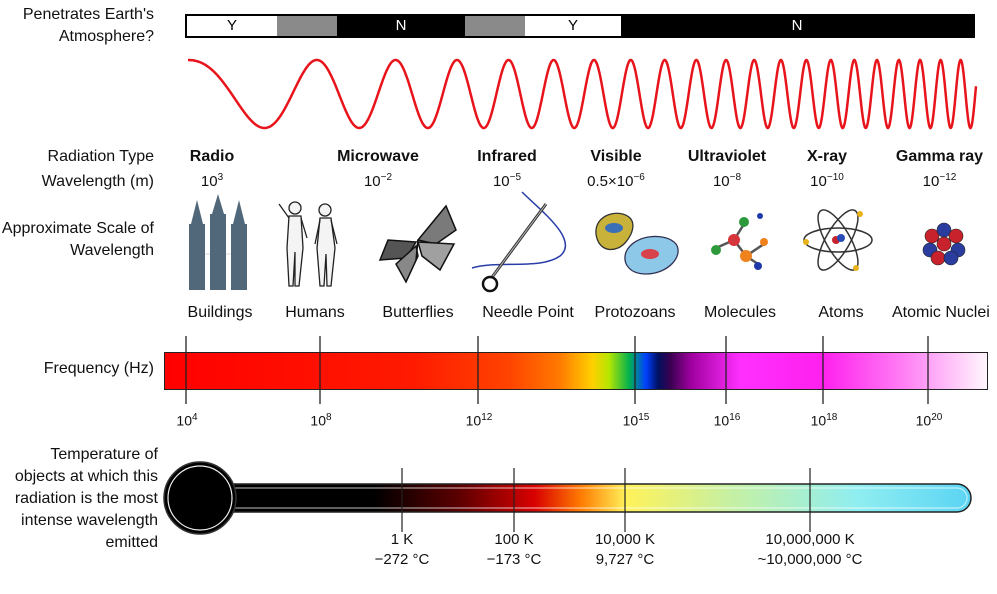 Image resolution: width=997 pixels, height=594 pixels. Describe the element at coordinates (187, 420) in the screenshot. I see `frequency-tick-label: 10⁴` at that location.